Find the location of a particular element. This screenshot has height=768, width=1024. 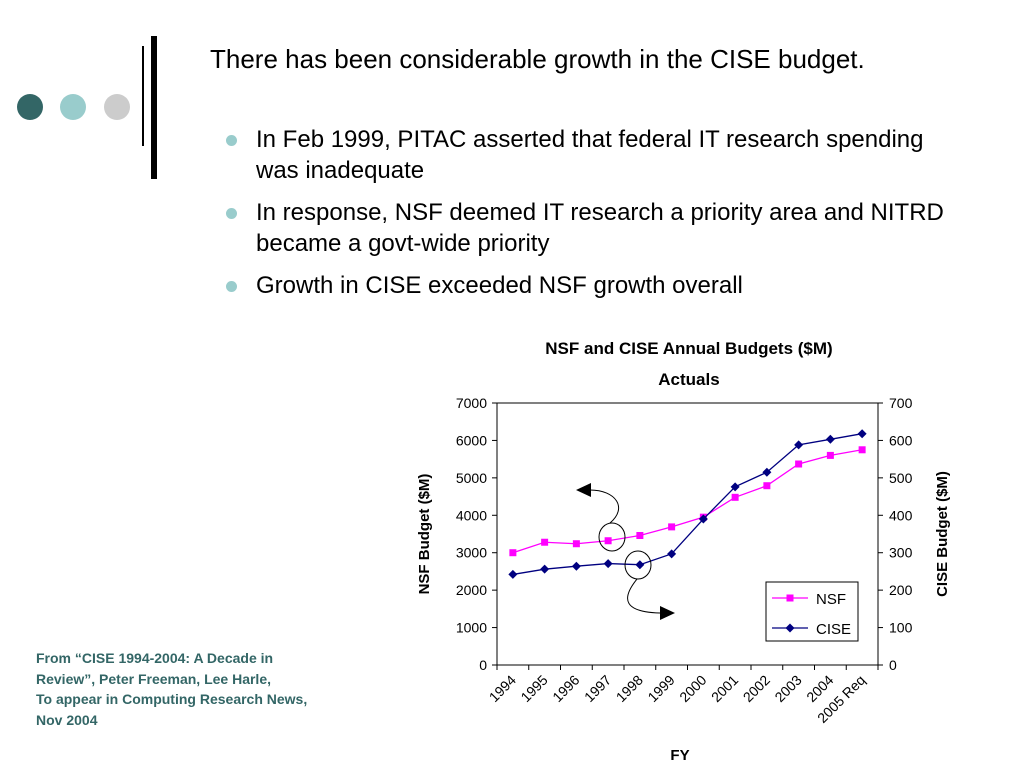

source-line: To appear in Computing Research News, is located at coordinates (172, 699).